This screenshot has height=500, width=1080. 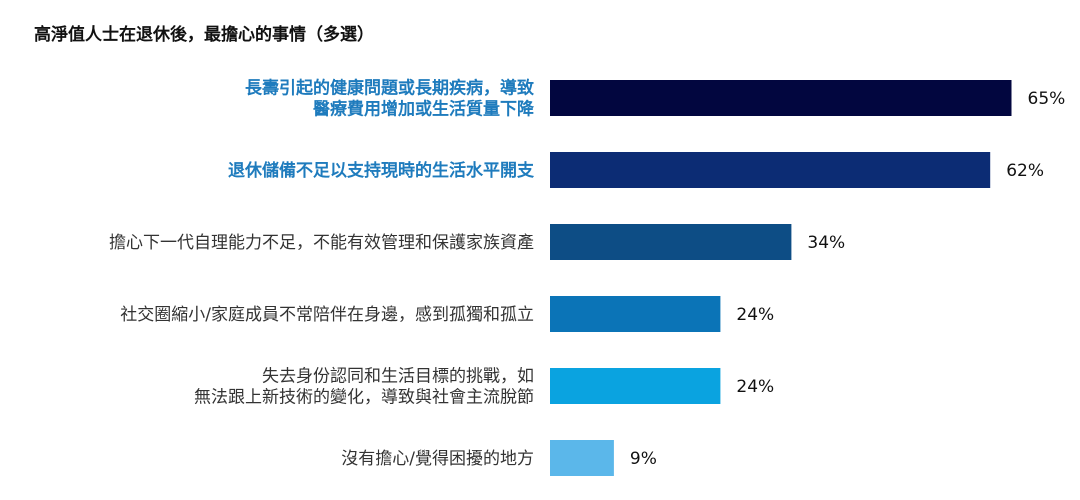 What do you see at coordinates (381, 170) in the screenshot?
I see `category-label-1-line-0: 退休儲備不足以支持現時的生活水平開支` at bounding box center [381, 170].